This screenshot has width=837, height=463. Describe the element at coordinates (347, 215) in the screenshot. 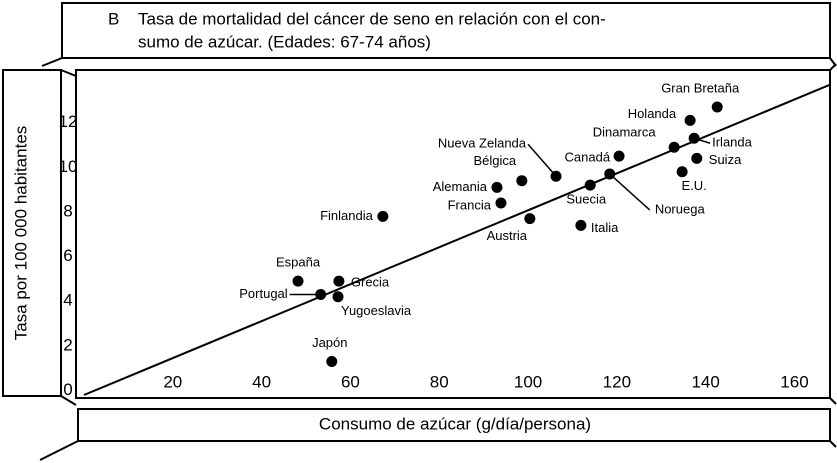

I see `point-label: Finlandia` at that location.